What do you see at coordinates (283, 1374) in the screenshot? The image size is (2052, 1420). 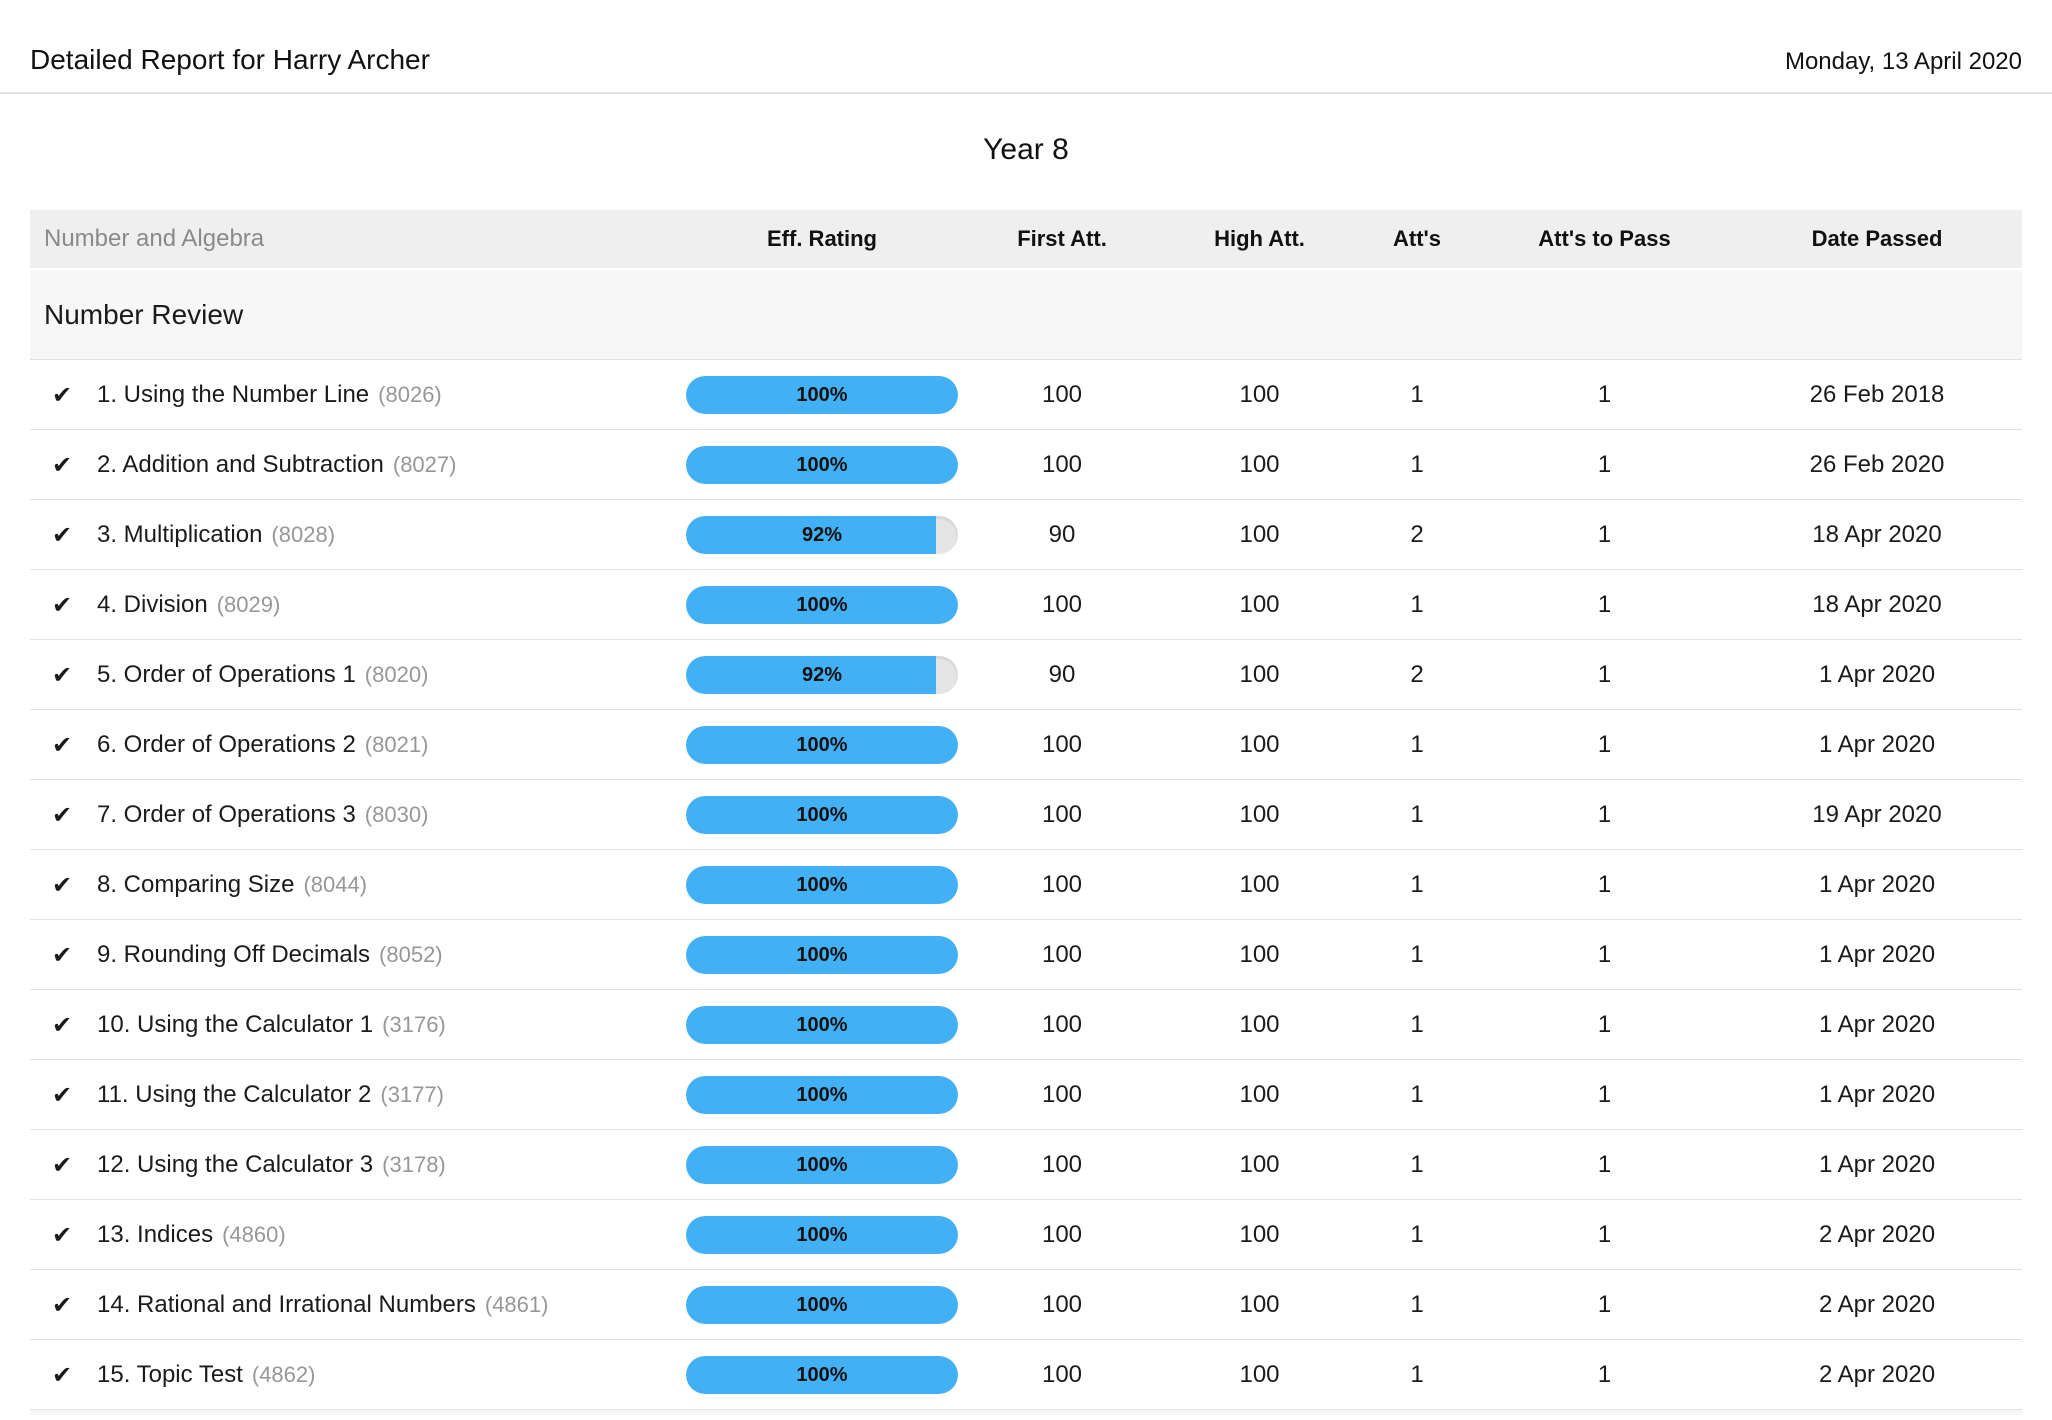 I see `topic-code: (4862)` at bounding box center [283, 1374].